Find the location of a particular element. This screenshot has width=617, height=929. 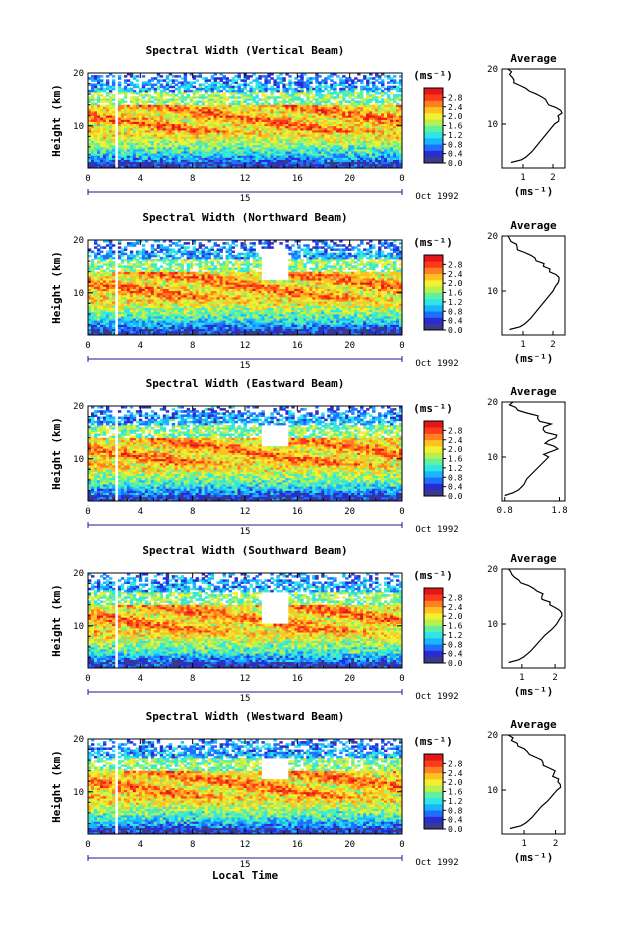

colorbar-tick-label: 0.8 is located at coordinates (455, 144).